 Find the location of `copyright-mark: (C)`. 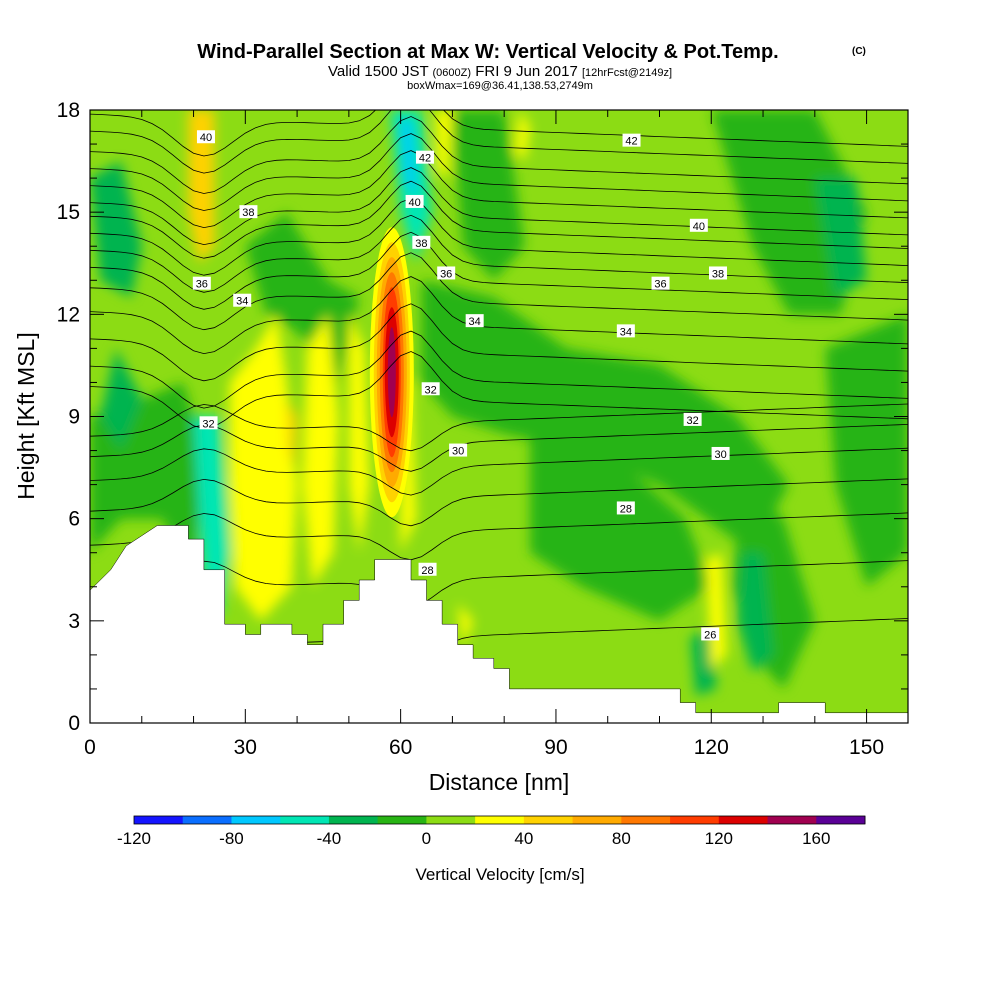

copyright-mark: (C) is located at coordinates (859, 51).